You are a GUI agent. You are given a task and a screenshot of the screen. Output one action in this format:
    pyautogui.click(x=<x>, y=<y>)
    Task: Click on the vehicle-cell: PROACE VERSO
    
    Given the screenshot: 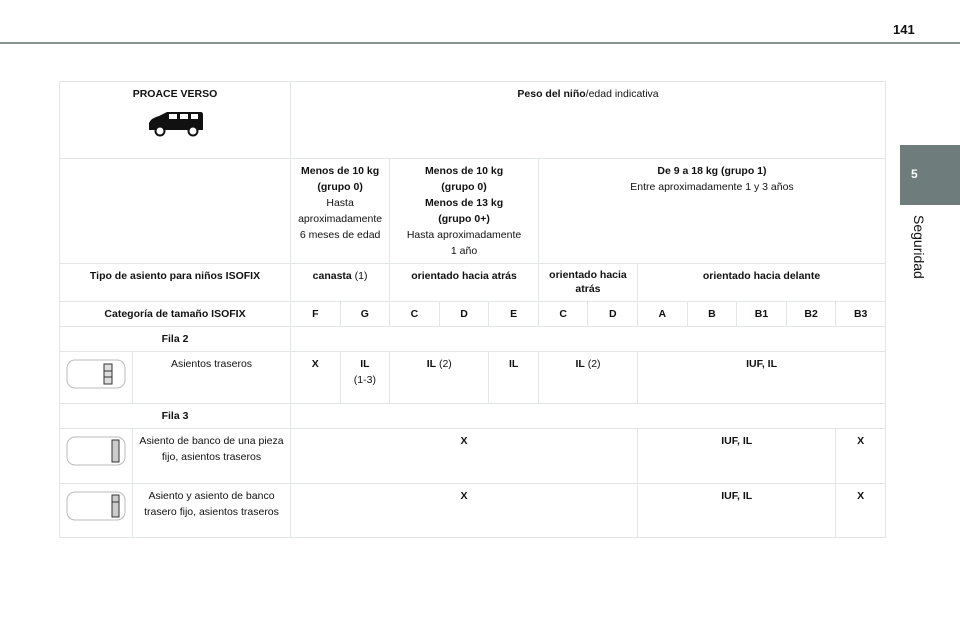 What is the action you would take?
    pyautogui.click(x=175, y=120)
    